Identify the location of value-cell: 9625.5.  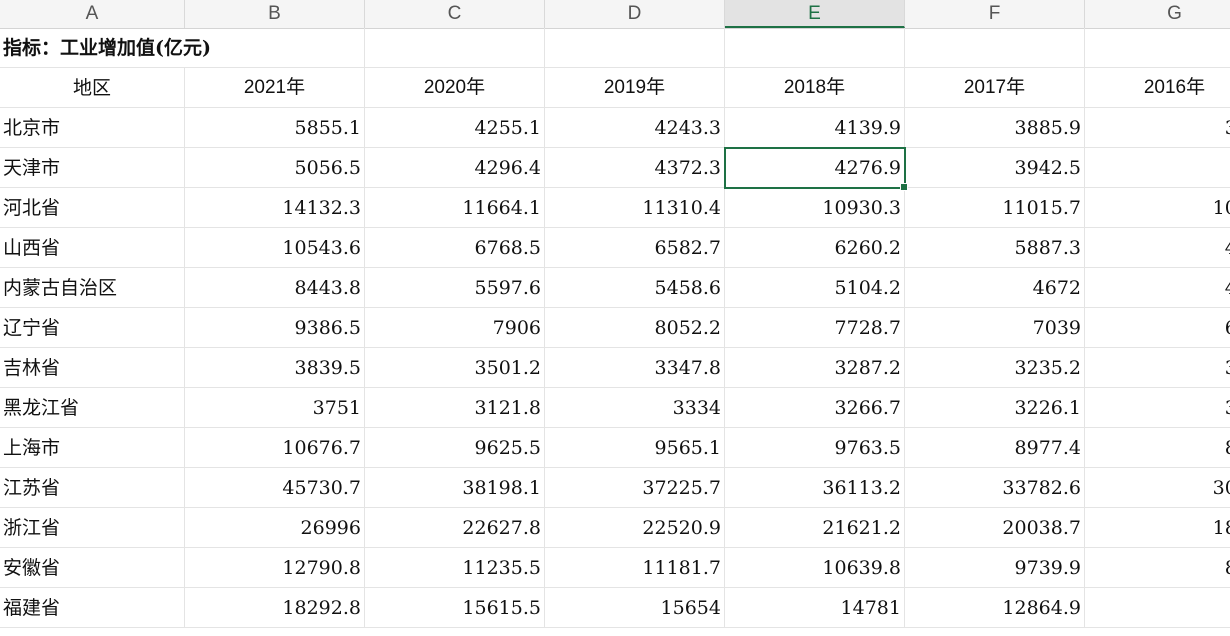
(455, 448).